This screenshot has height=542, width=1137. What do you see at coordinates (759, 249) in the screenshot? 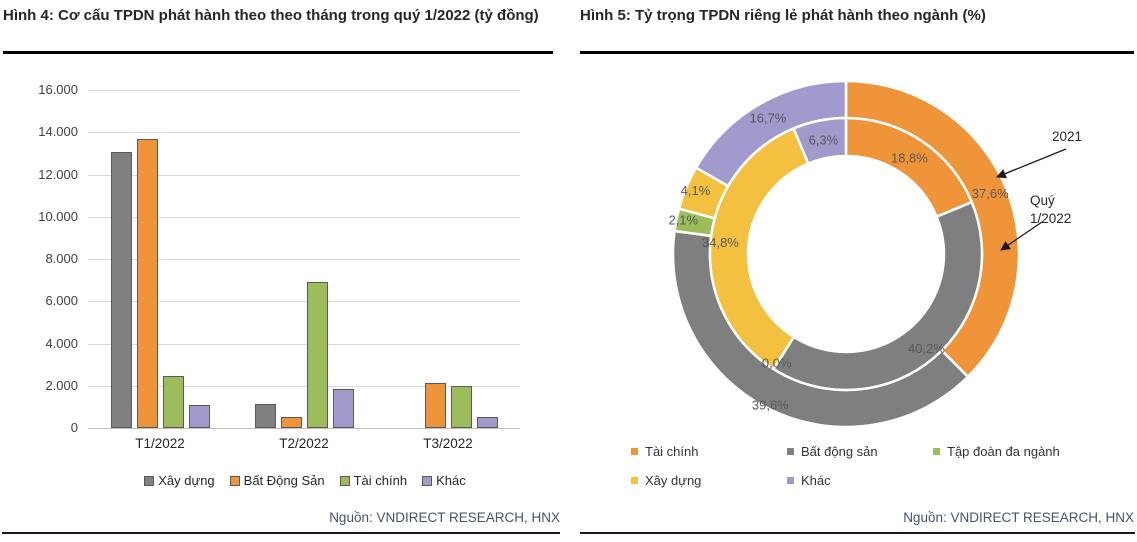
I see `slice-Quý 1/2022-Xây dựng` at bounding box center [759, 249].